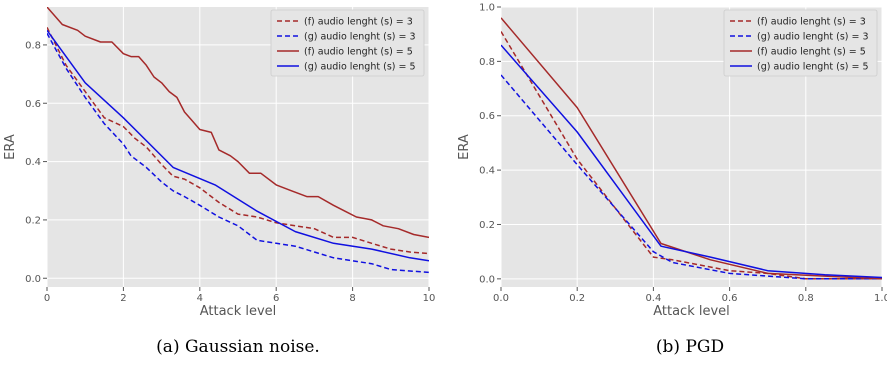  What do you see at coordinates (200, 298) in the screenshot?
I see `x-tick-label: 4` at bounding box center [200, 298].